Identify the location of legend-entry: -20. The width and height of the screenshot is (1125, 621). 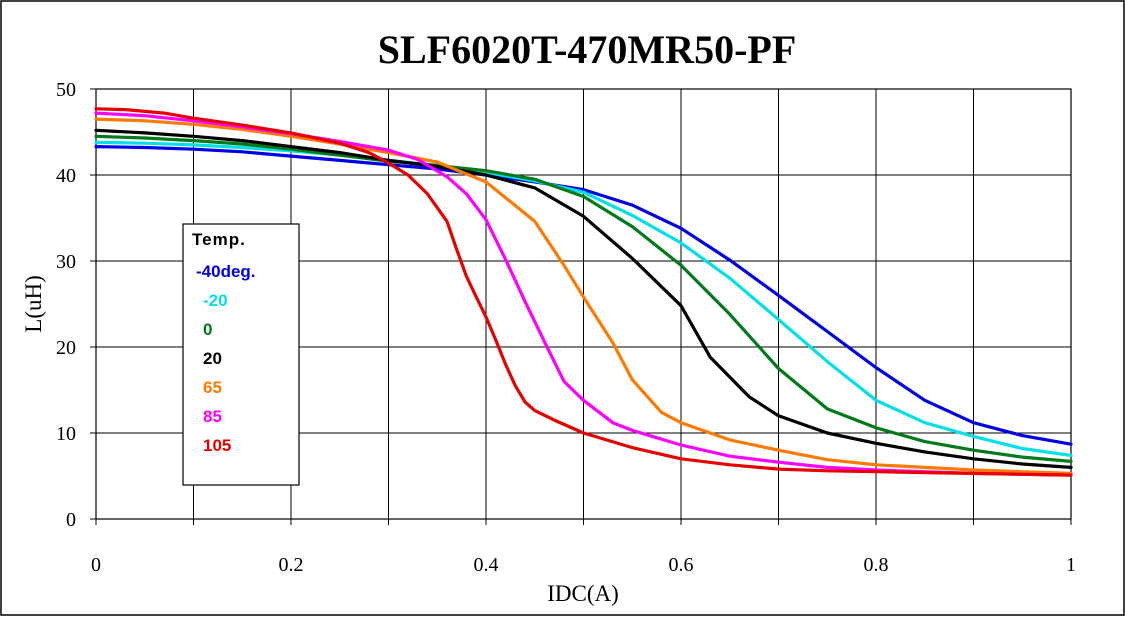
(215, 300).